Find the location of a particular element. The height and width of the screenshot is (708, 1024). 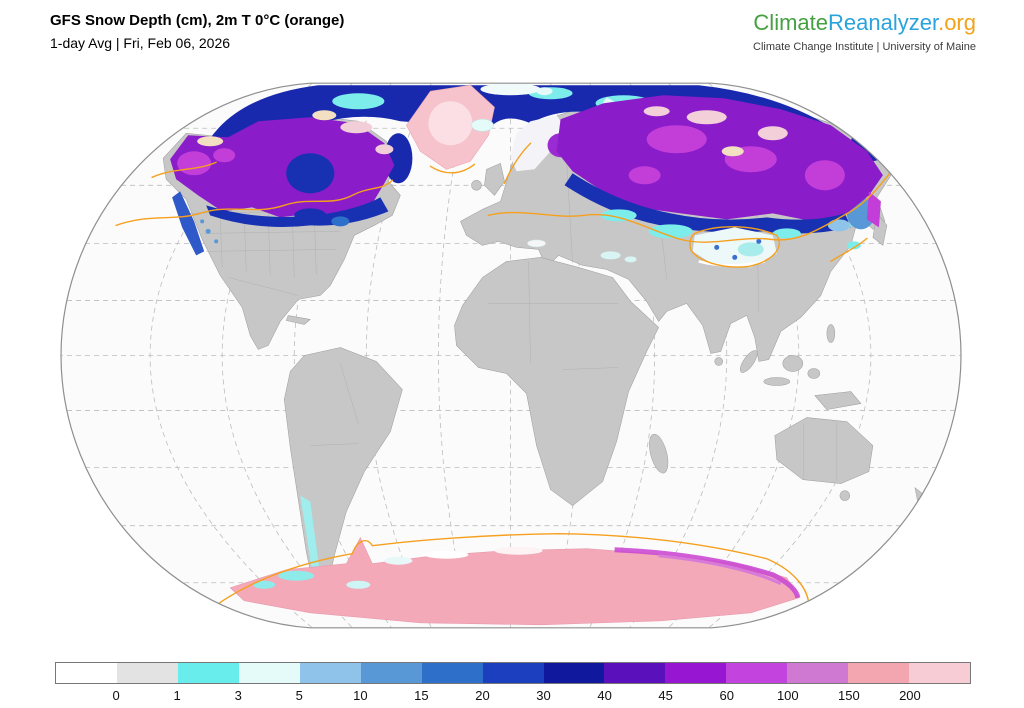

colorbar-tick-label: 150 is located at coordinates (849, 695).